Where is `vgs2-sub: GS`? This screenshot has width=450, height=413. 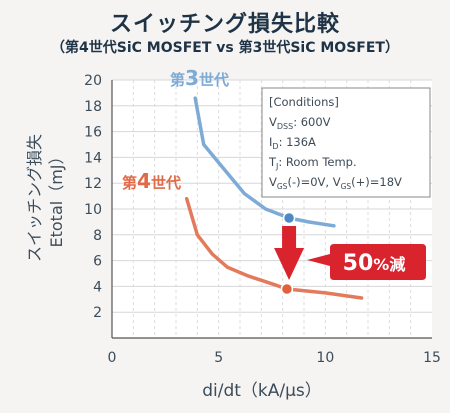
vgs2-sub: GS is located at coordinates (346, 186).